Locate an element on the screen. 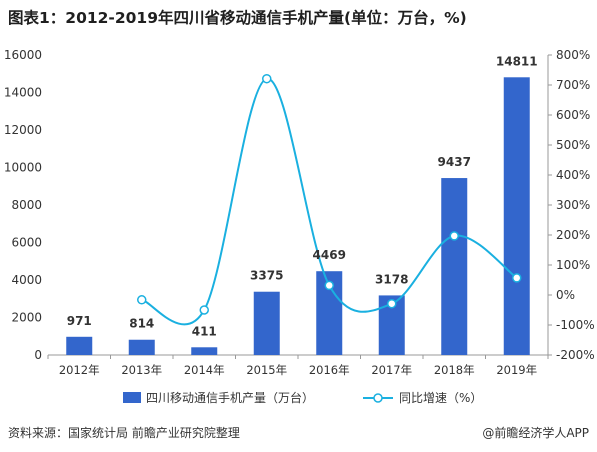 This screenshot has width=597, height=452. bar-data-label: 14811 is located at coordinates (517, 61).